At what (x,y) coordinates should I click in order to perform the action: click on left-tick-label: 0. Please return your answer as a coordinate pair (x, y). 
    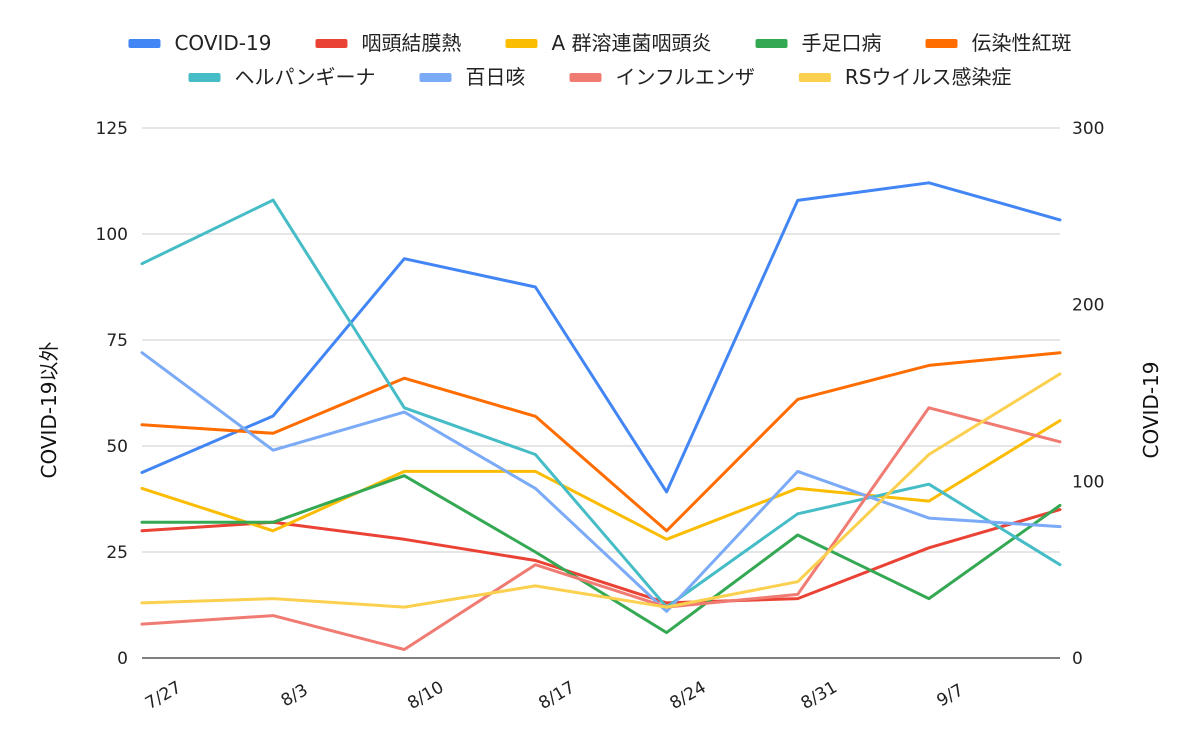
    Looking at the image, I should click on (122, 659).